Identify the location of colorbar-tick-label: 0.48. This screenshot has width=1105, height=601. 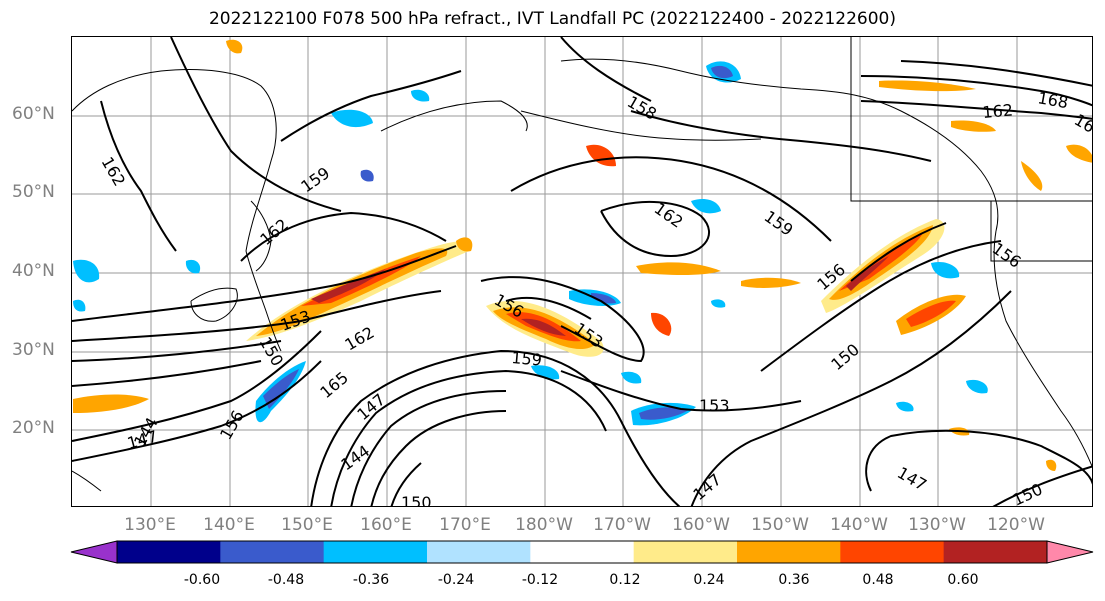
(878, 580).